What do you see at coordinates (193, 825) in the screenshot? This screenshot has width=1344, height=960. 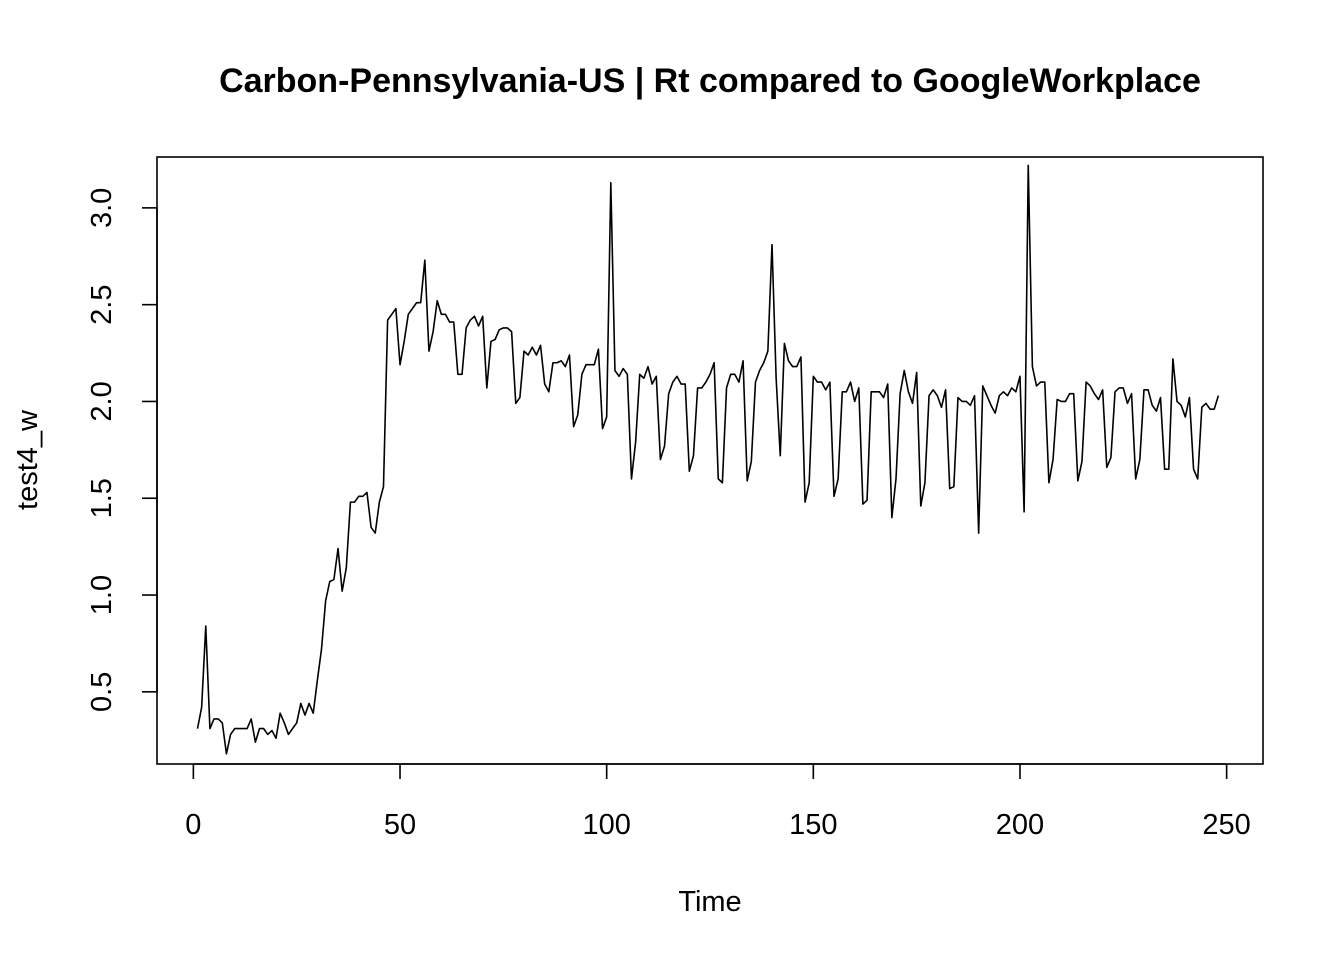 I see `x-tick-label: 0` at bounding box center [193, 825].